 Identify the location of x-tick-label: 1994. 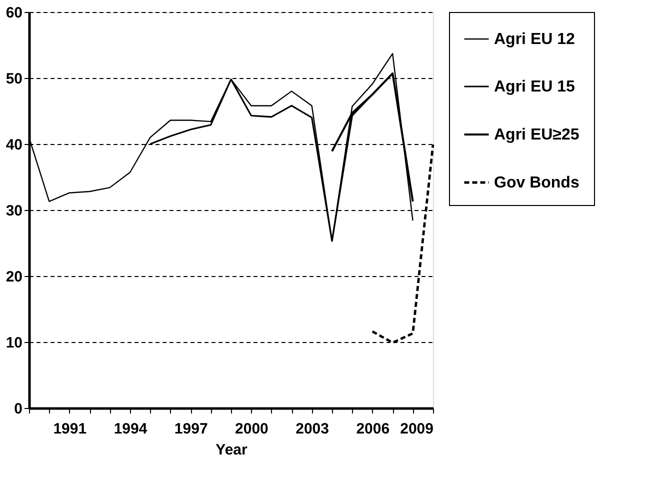
(131, 429).